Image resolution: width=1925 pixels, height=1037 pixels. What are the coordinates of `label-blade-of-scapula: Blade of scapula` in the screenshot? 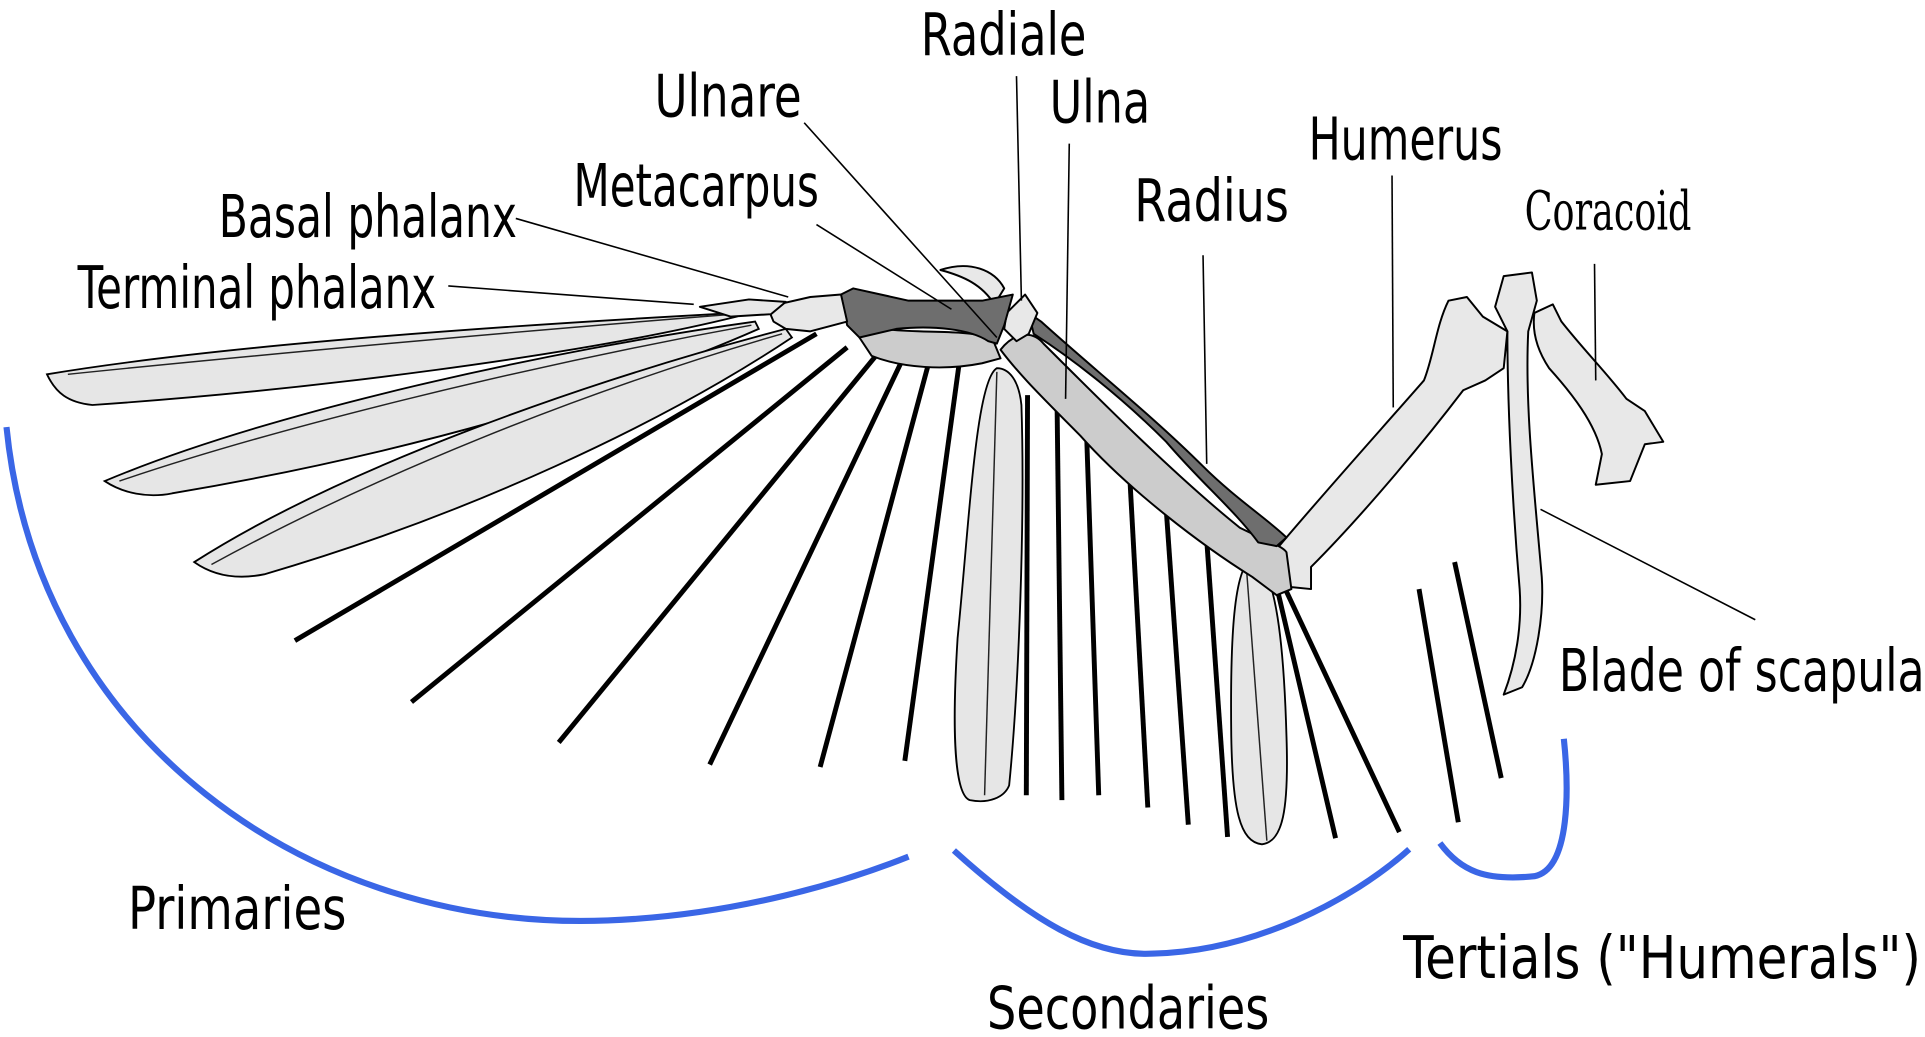 It's located at (1742, 670).